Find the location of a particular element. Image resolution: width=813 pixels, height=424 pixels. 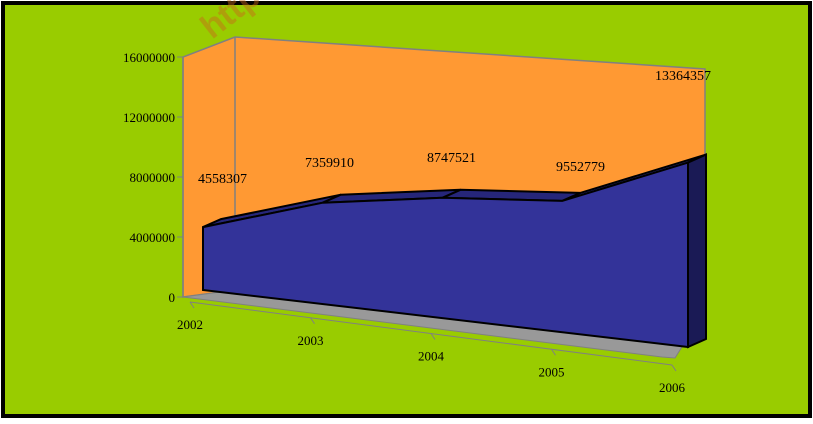

data-label: 7359910 is located at coordinates (329, 163).